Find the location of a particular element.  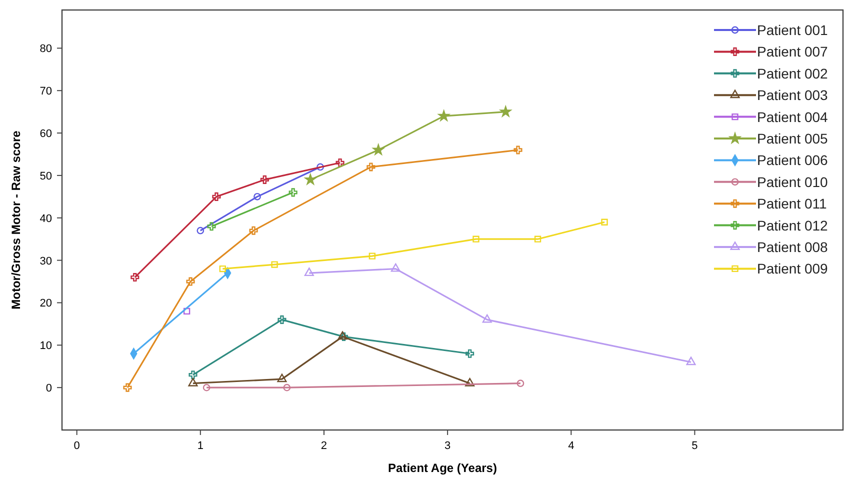

y-tick-label: 50 is located at coordinates (46, 176).